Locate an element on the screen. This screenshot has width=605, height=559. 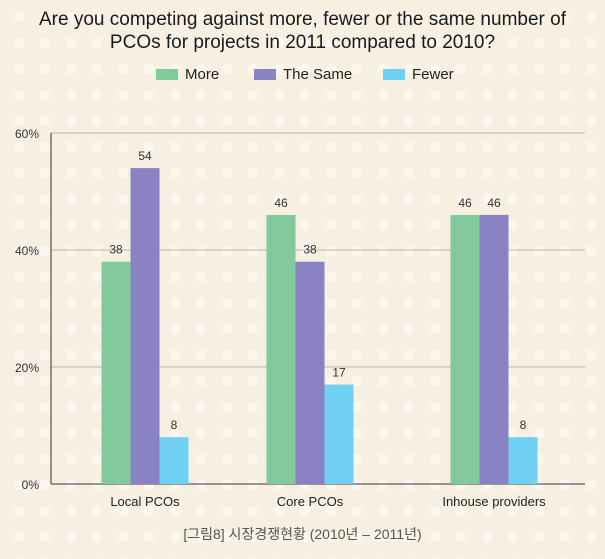
value-label-core-pcos-fewer: 17 is located at coordinates (339, 373).